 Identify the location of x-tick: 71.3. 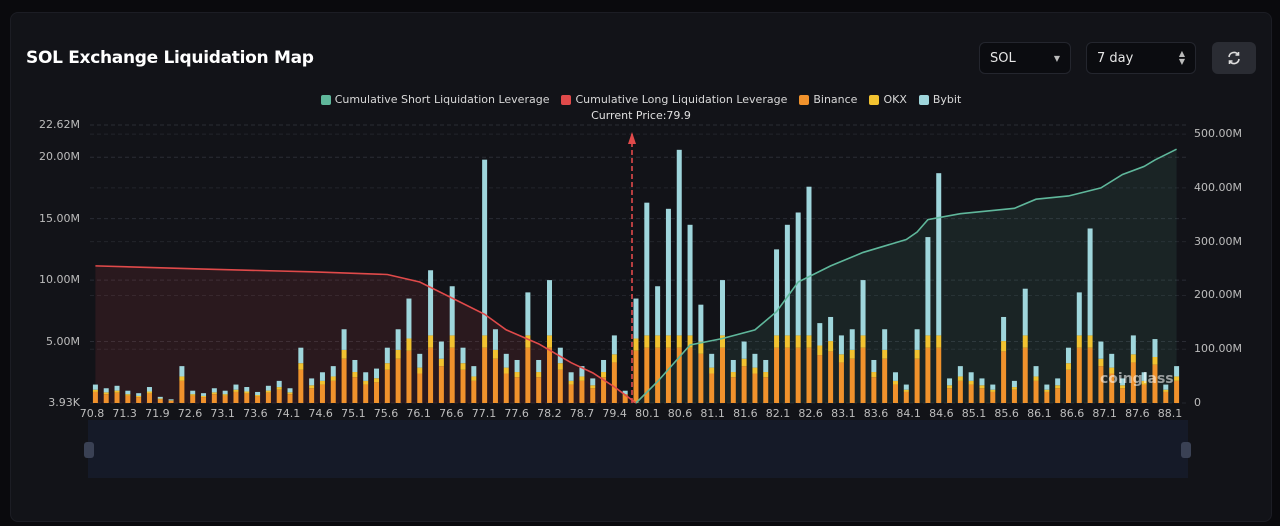
(124, 413).